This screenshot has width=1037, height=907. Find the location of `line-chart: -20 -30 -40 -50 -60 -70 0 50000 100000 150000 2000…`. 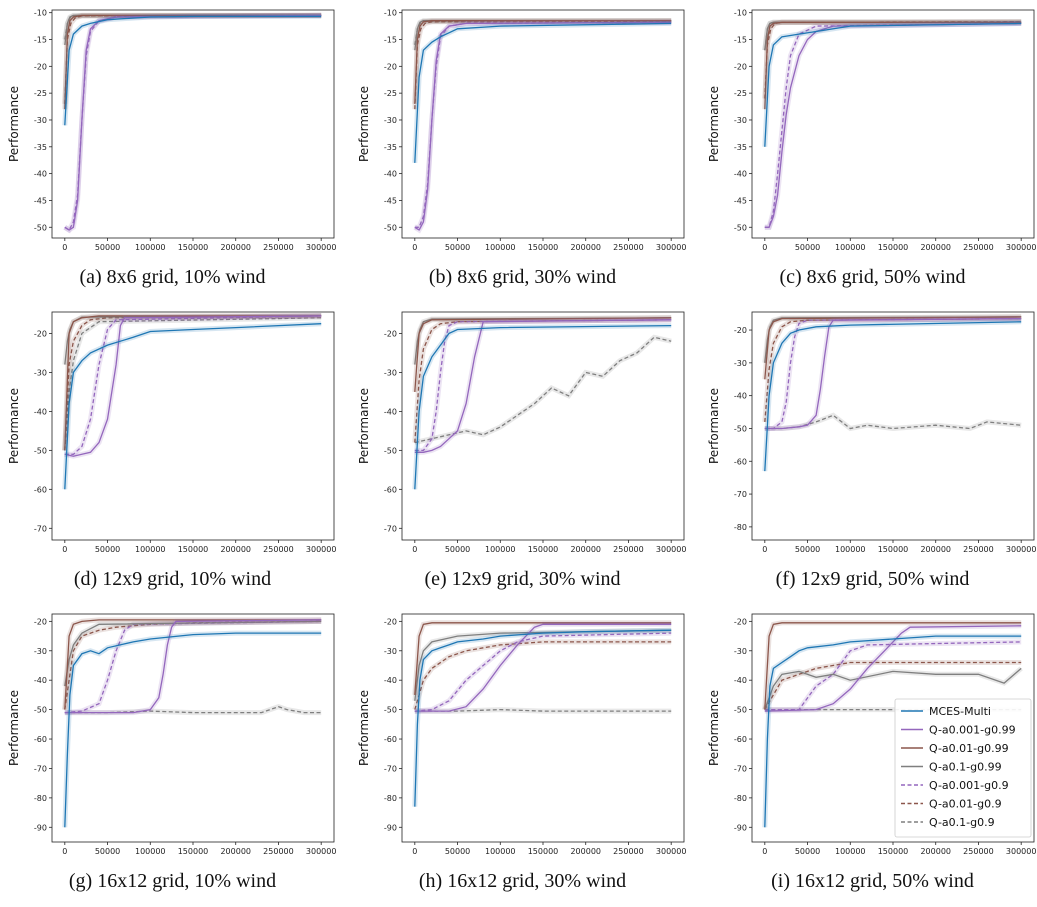

line-chart: -20 -30 -40 -50 -60 -70 0 50000 100000 150000 2000… is located at coordinates (172, 432).